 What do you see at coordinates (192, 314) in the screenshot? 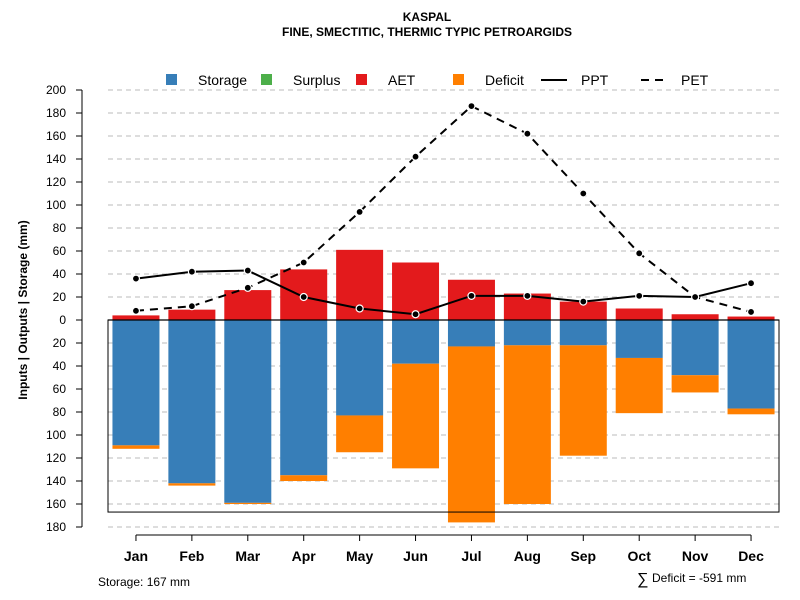
I see `aet-bar-feb` at bounding box center [192, 314].